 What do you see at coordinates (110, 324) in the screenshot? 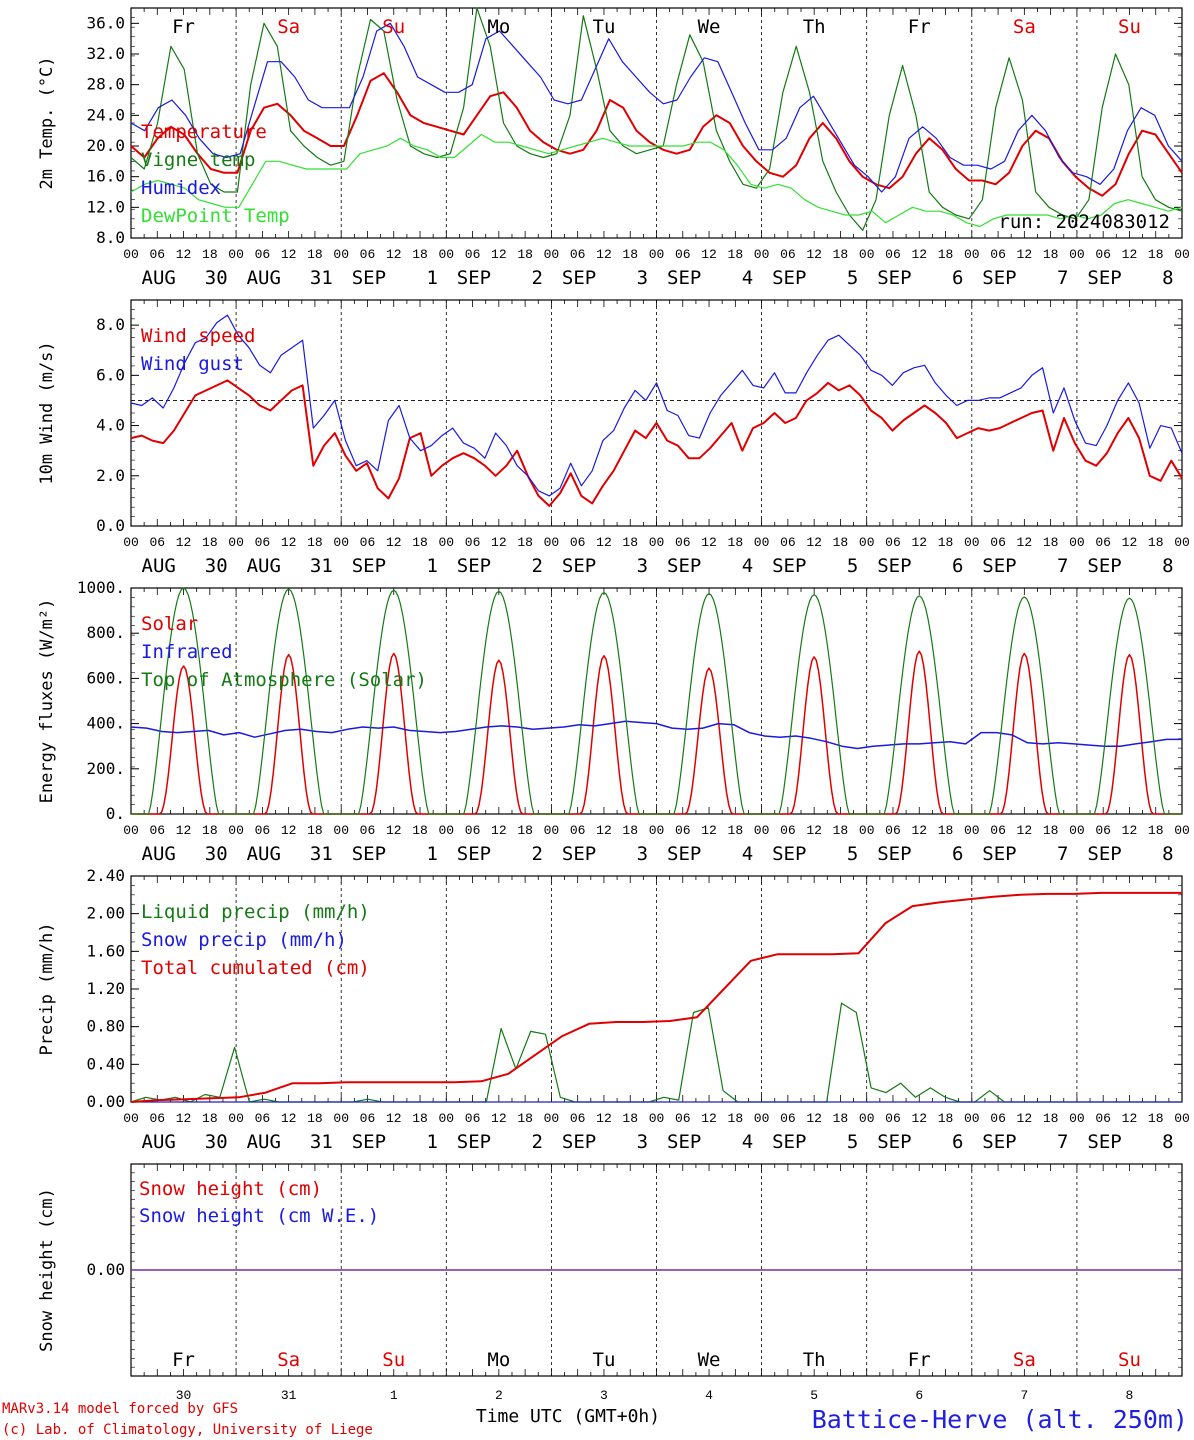
I see `y-tick-label: 8.0` at bounding box center [110, 324].